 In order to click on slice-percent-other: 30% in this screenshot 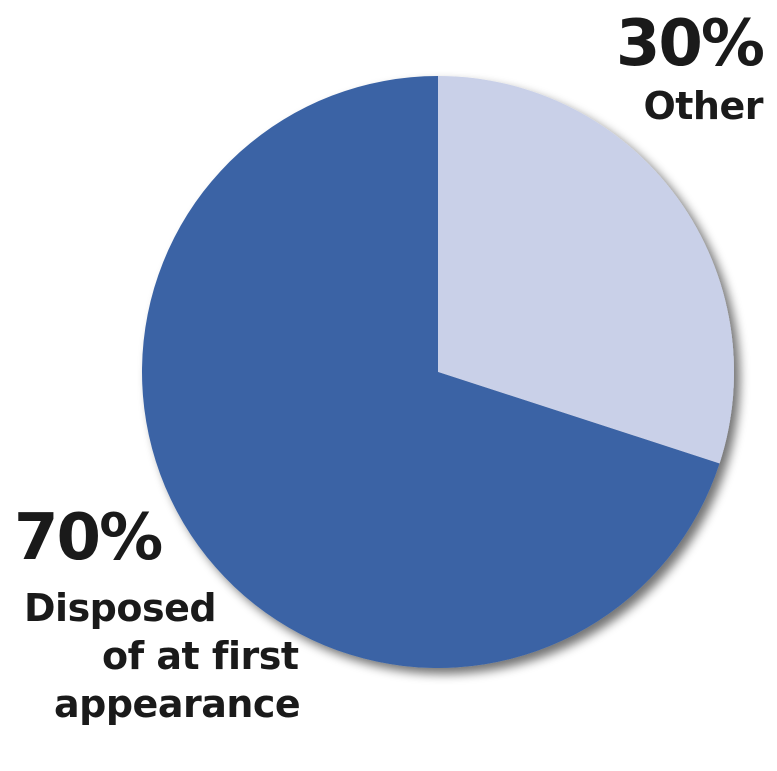, I will do `click(690, 44)`.